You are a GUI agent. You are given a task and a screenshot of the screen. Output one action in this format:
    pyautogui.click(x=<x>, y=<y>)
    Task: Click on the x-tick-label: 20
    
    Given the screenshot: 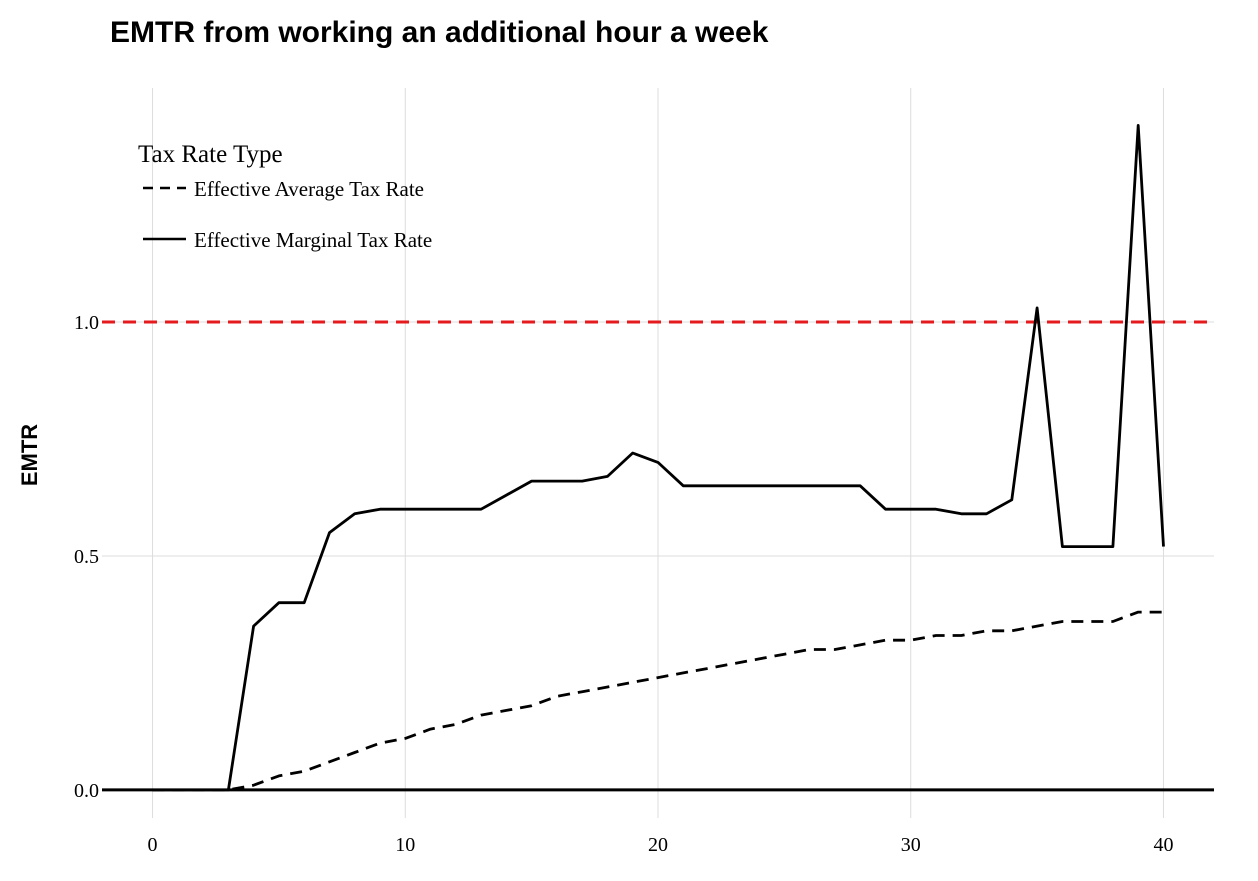 What is the action you would take?
    pyautogui.click(x=658, y=845)
    